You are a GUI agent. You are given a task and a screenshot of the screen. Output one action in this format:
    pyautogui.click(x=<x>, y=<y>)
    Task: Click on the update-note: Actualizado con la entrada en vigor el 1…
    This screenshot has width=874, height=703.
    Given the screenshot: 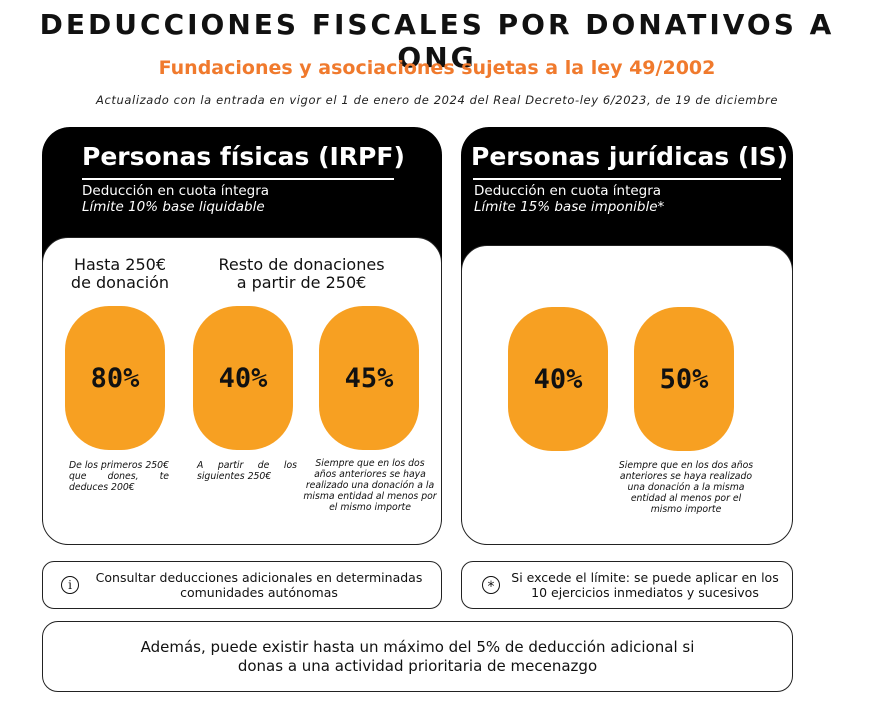 What is the action you would take?
    pyautogui.click(x=436, y=100)
    